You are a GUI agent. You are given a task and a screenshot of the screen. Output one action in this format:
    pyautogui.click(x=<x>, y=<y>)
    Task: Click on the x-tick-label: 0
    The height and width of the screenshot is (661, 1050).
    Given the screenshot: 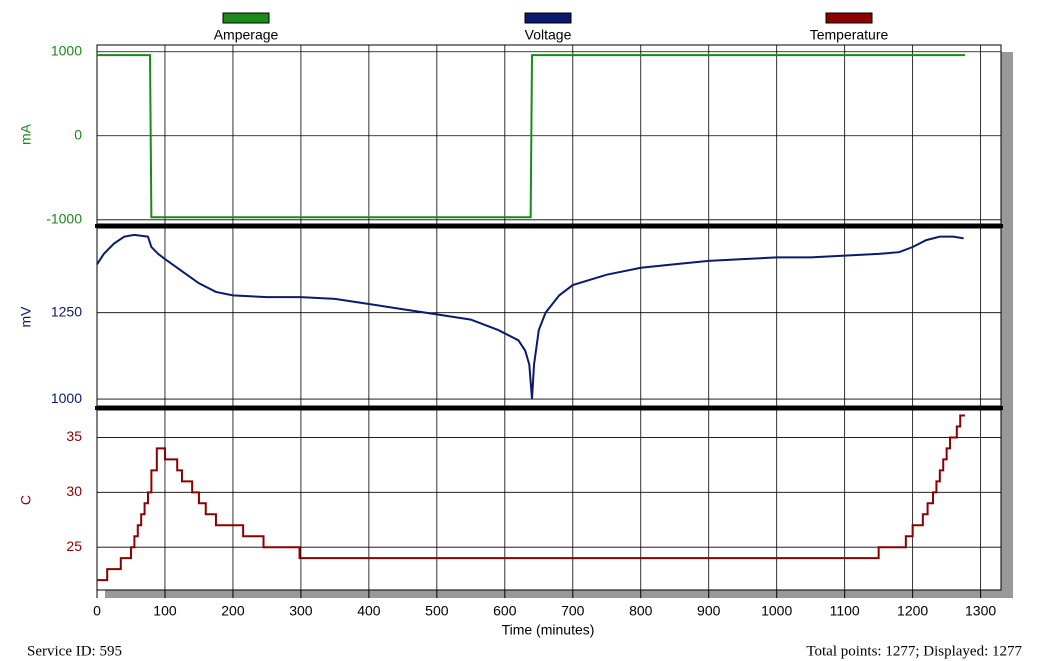 What is the action you would take?
    pyautogui.click(x=97, y=611)
    